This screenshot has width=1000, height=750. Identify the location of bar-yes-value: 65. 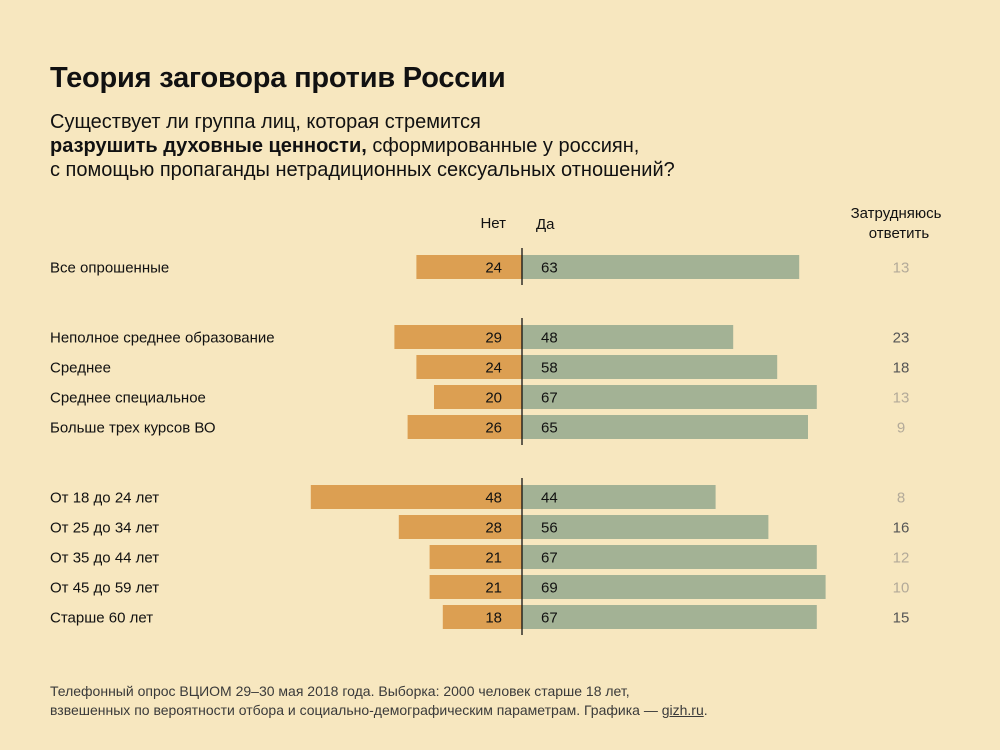
(549, 428).